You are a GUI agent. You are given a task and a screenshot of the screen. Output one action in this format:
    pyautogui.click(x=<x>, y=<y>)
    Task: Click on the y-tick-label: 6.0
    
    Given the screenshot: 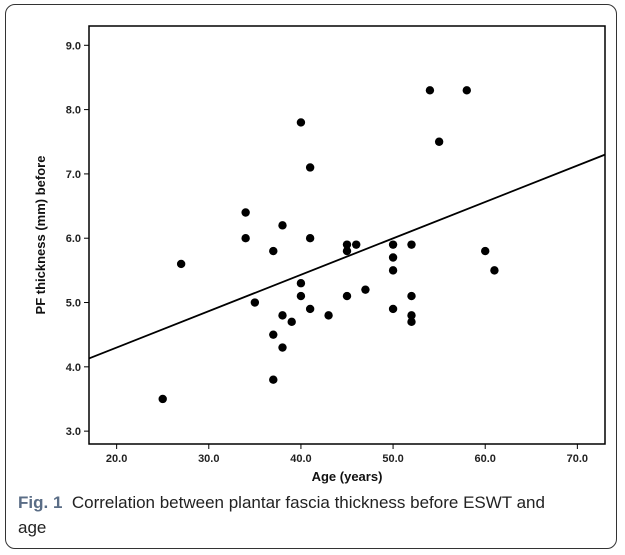 What is the action you would take?
    pyautogui.click(x=73, y=239)
    